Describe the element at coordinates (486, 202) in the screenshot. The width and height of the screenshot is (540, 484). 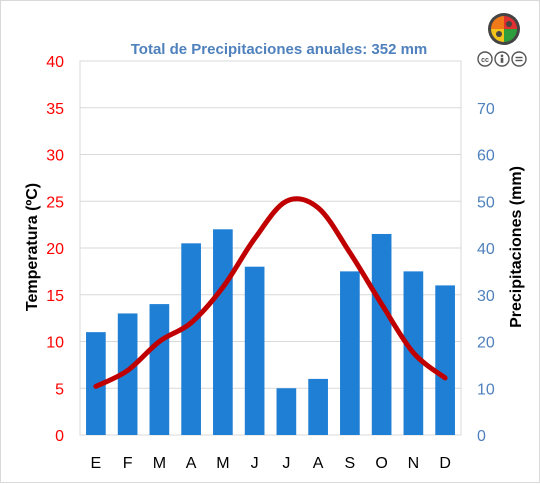
I see `right-tick-label: 50` at that location.